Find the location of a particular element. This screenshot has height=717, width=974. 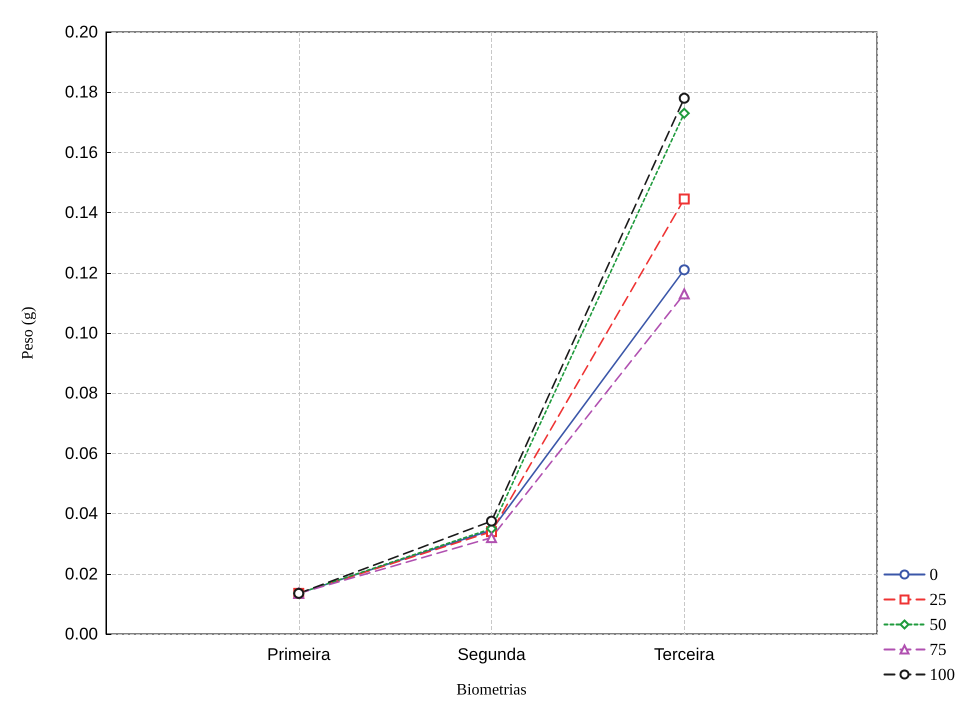

x-tick-label: Terceira is located at coordinates (685, 654).